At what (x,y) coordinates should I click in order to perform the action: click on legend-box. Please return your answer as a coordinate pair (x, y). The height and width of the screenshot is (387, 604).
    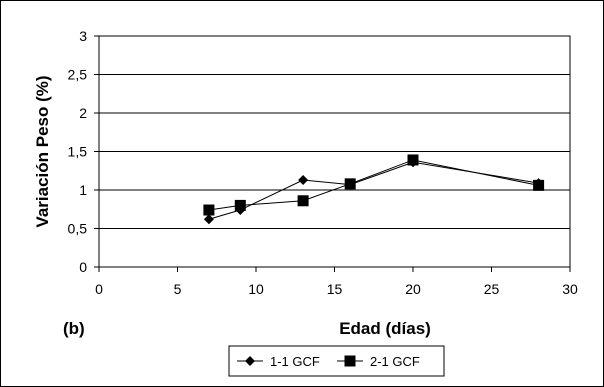
    Looking at the image, I should click on (336, 361).